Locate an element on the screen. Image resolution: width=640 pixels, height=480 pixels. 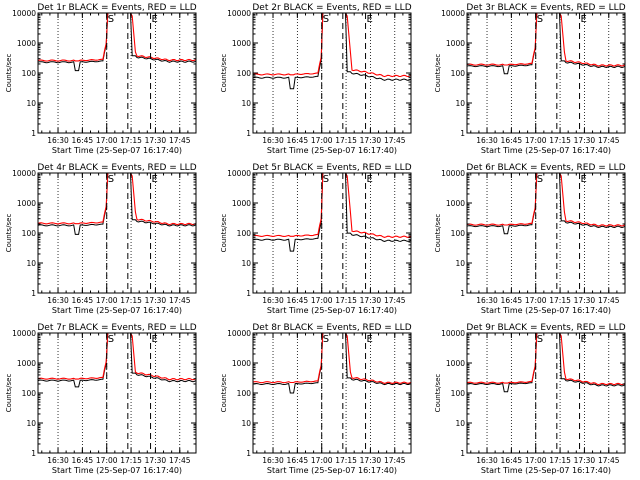
panel-title: Det 7r BLACK = Events, RED = LLD is located at coordinates (116, 328).